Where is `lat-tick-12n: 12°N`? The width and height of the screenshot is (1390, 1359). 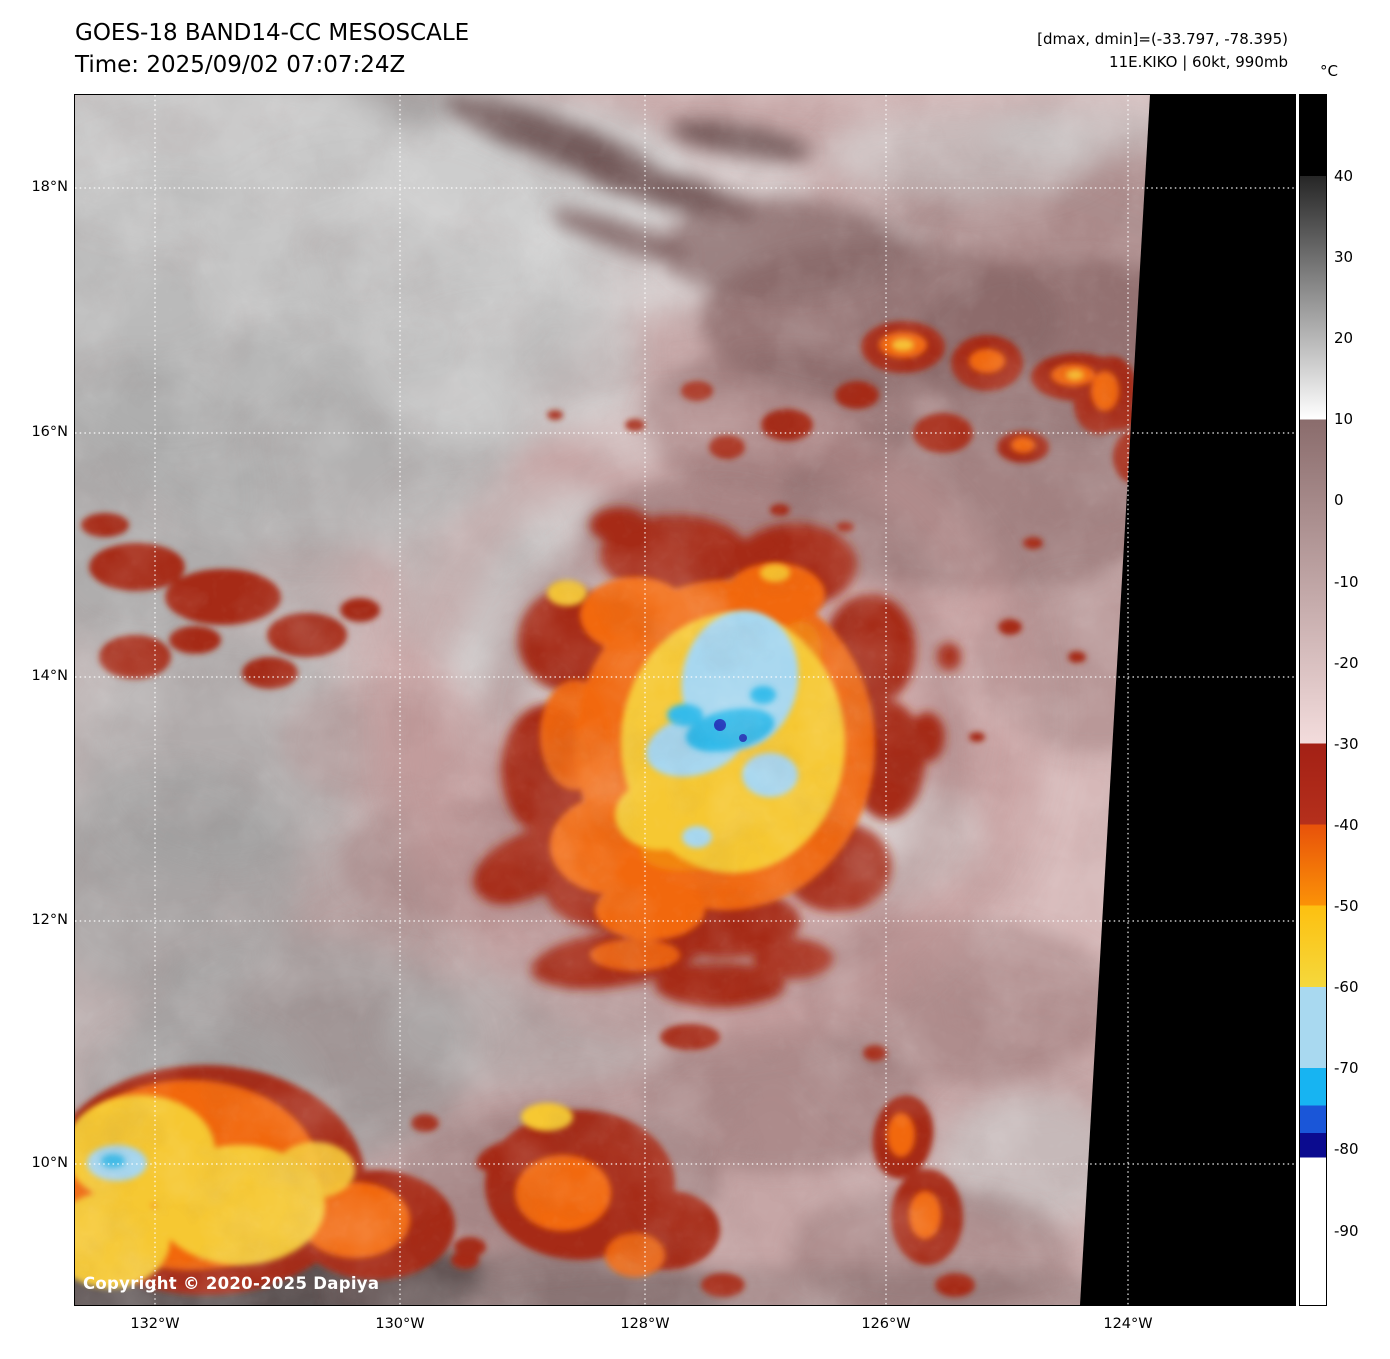 lat-tick-12n: 12°N is located at coordinates (49, 920).